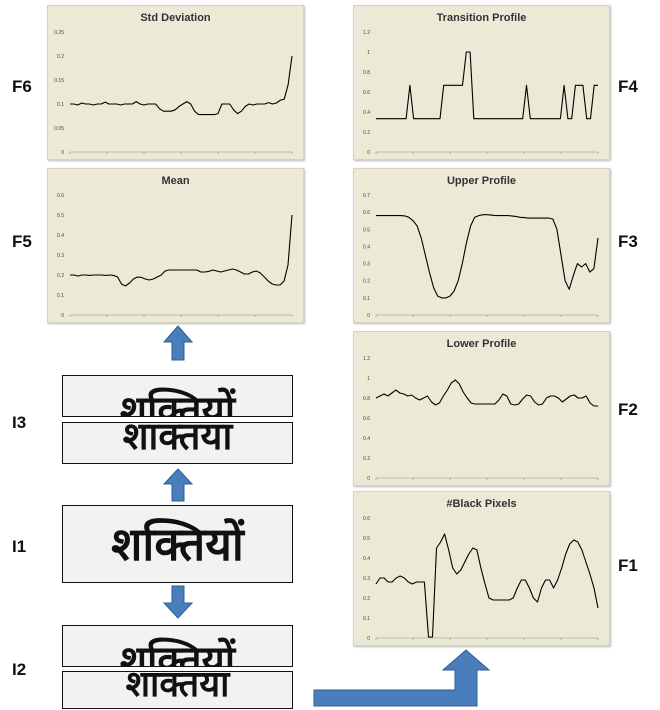  I want to click on i2-lower-half-image: शाक्तया, so click(177, 690).